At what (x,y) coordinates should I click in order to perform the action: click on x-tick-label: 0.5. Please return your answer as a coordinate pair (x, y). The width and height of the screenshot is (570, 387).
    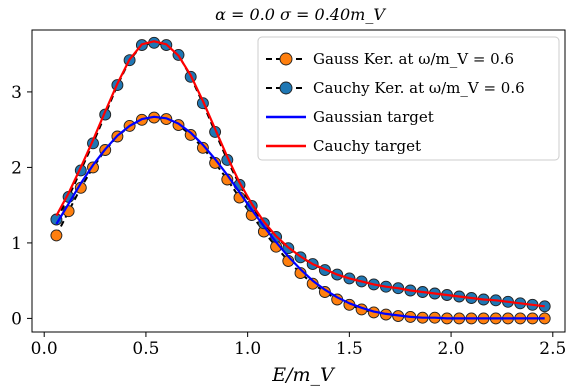
    Looking at the image, I should click on (145, 349).